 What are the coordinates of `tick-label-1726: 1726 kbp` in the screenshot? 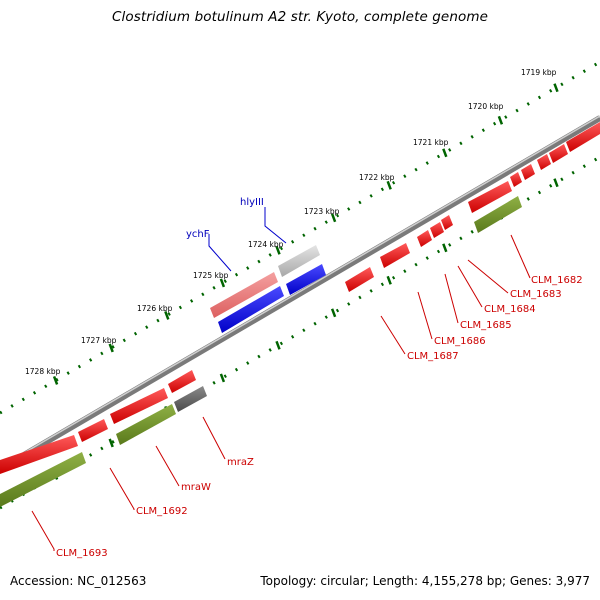 It's located at (155, 308).